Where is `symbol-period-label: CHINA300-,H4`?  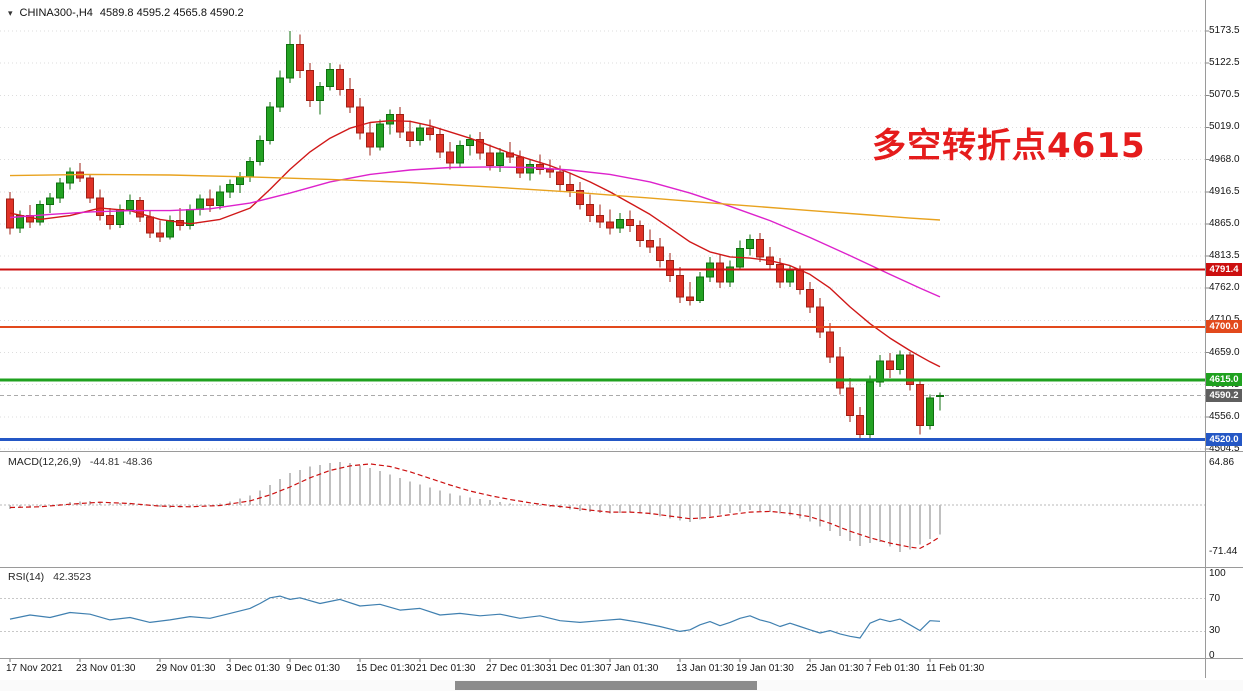
symbol-period-label: CHINA300-,H4 is located at coordinates (56, 13).